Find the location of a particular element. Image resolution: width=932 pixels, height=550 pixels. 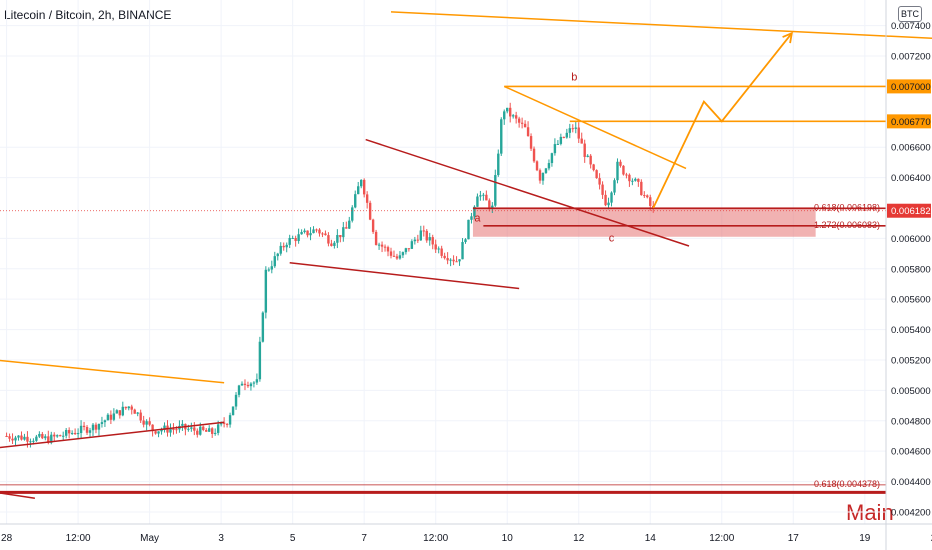

wave-label: a is located at coordinates (477, 219).